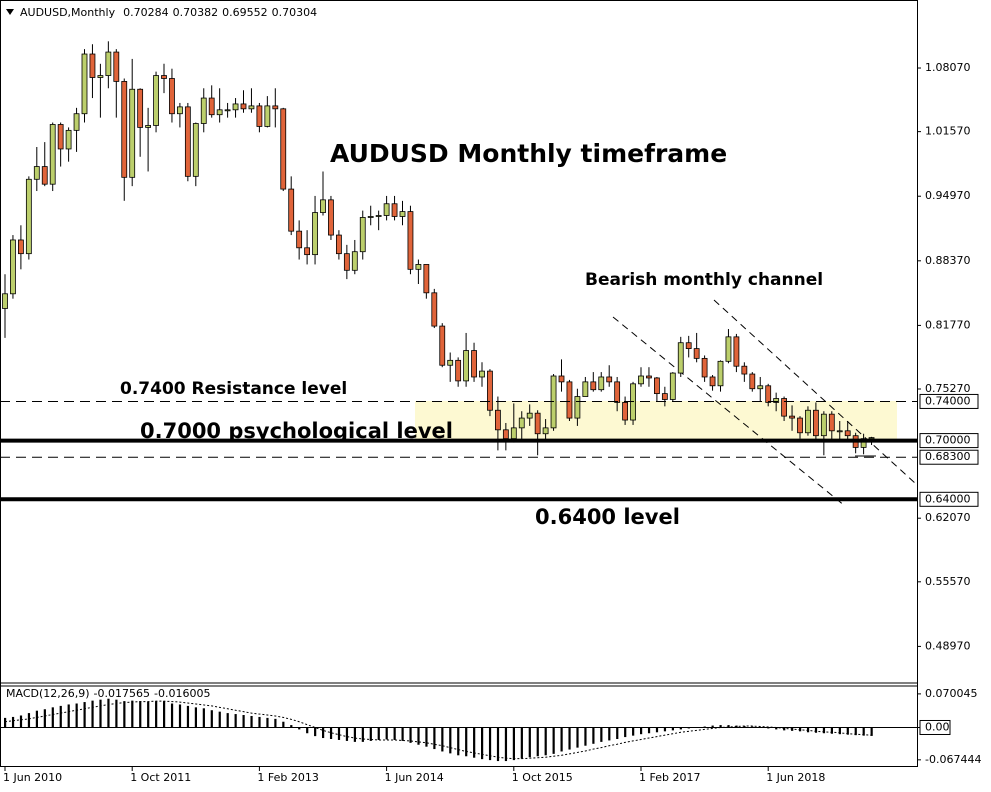 Image resolution: width=991 pixels, height=792 pixels. Describe the element at coordinates (948, 324) in the screenshot. I see `y-tick-label: 0.81770` at that location.